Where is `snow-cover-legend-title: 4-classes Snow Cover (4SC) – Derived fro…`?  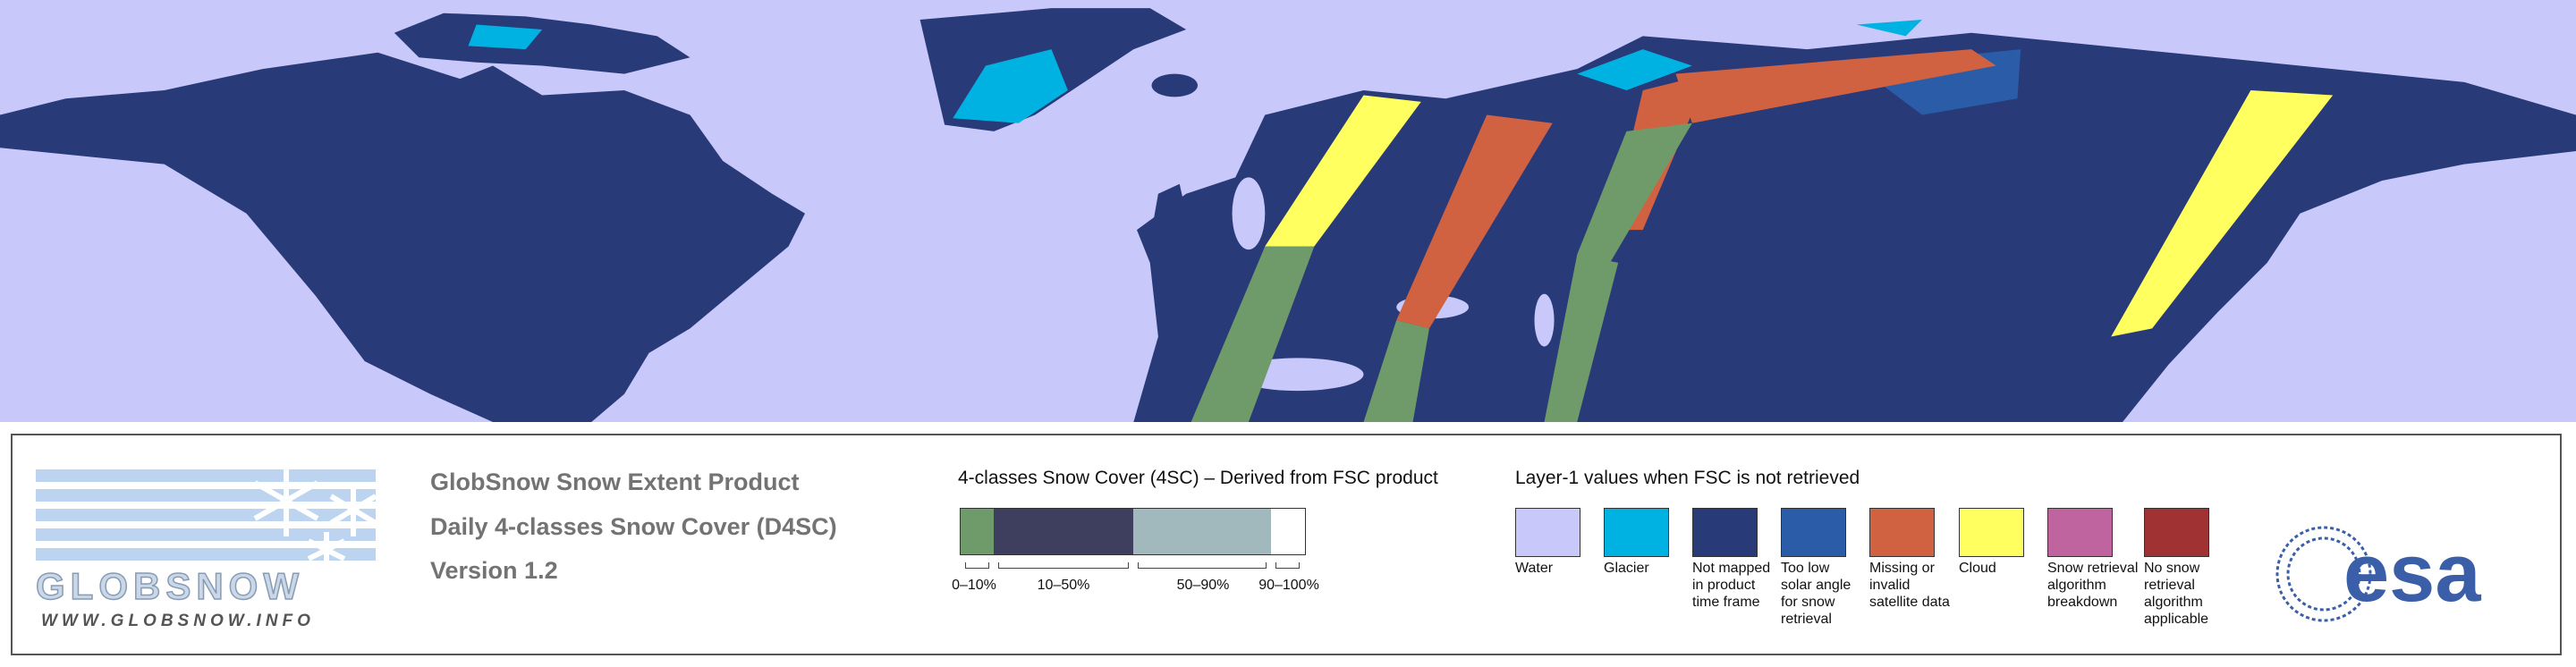
snow-cover-legend-title: 4-classes Snow Cover (4SC) – Derived fro… is located at coordinates (1198, 478).